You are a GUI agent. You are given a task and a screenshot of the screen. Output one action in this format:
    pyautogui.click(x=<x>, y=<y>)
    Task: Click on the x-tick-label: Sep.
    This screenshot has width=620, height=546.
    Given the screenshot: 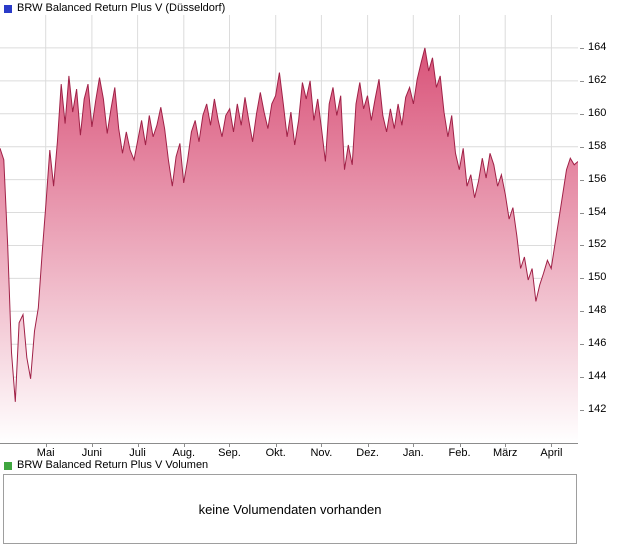 What is the action you would take?
    pyautogui.click(x=229, y=453)
    